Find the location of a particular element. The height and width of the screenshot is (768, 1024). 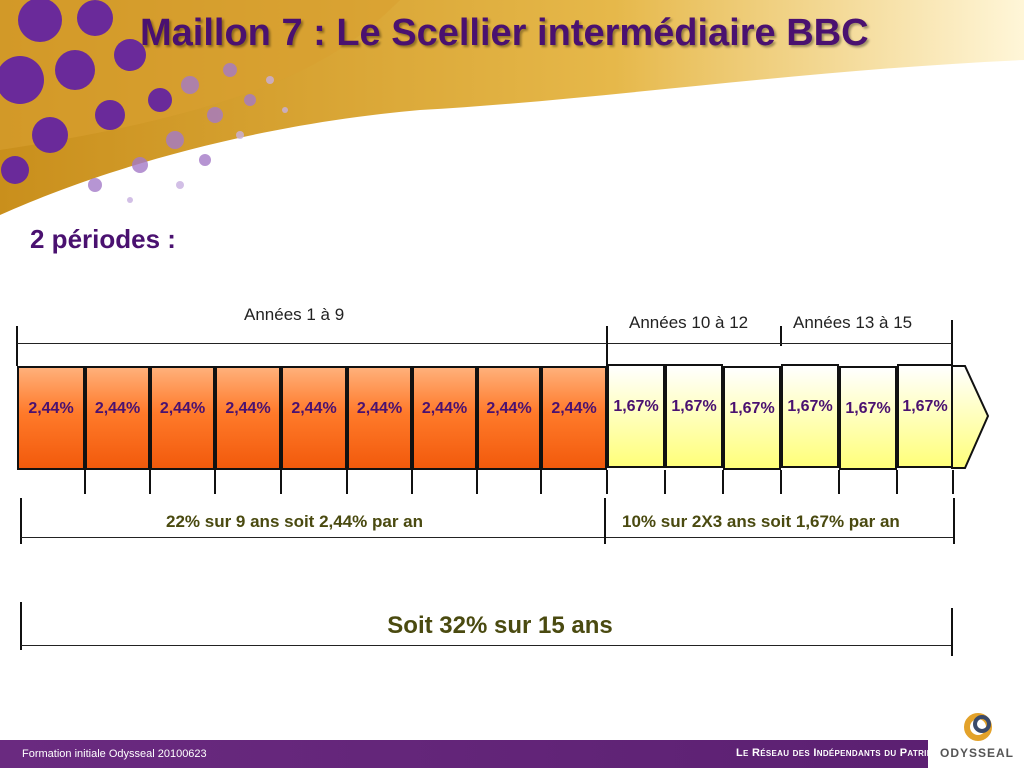

total-line is located at coordinates (486, 645).